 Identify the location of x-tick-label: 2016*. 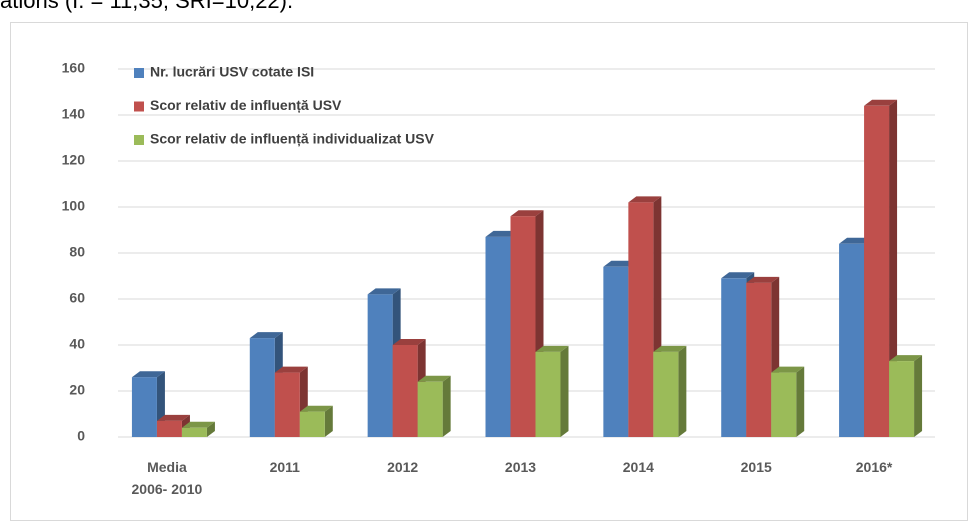
(874, 467).